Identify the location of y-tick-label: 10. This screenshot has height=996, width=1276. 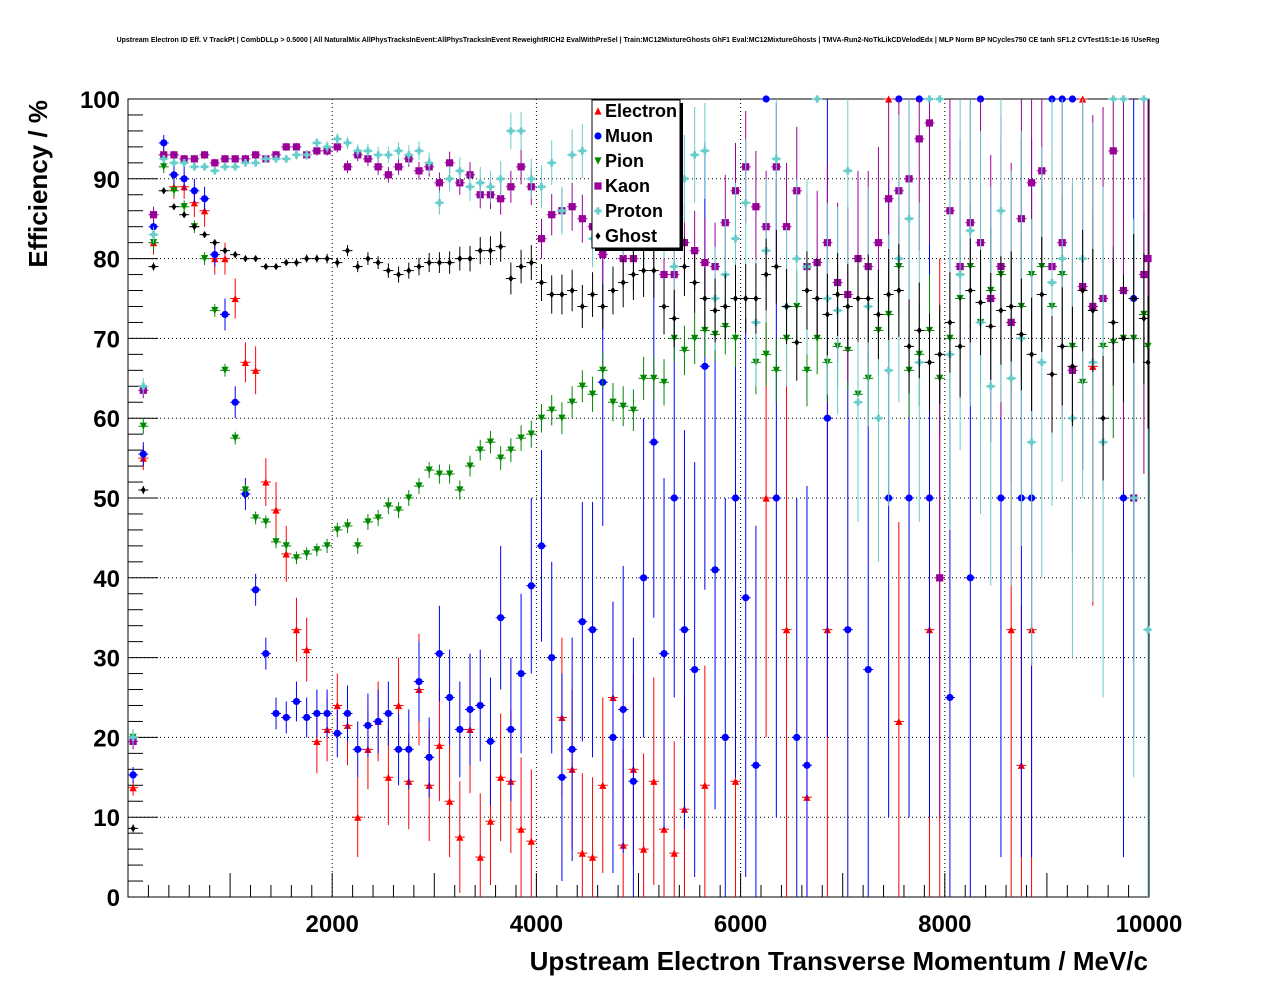
(106, 818).